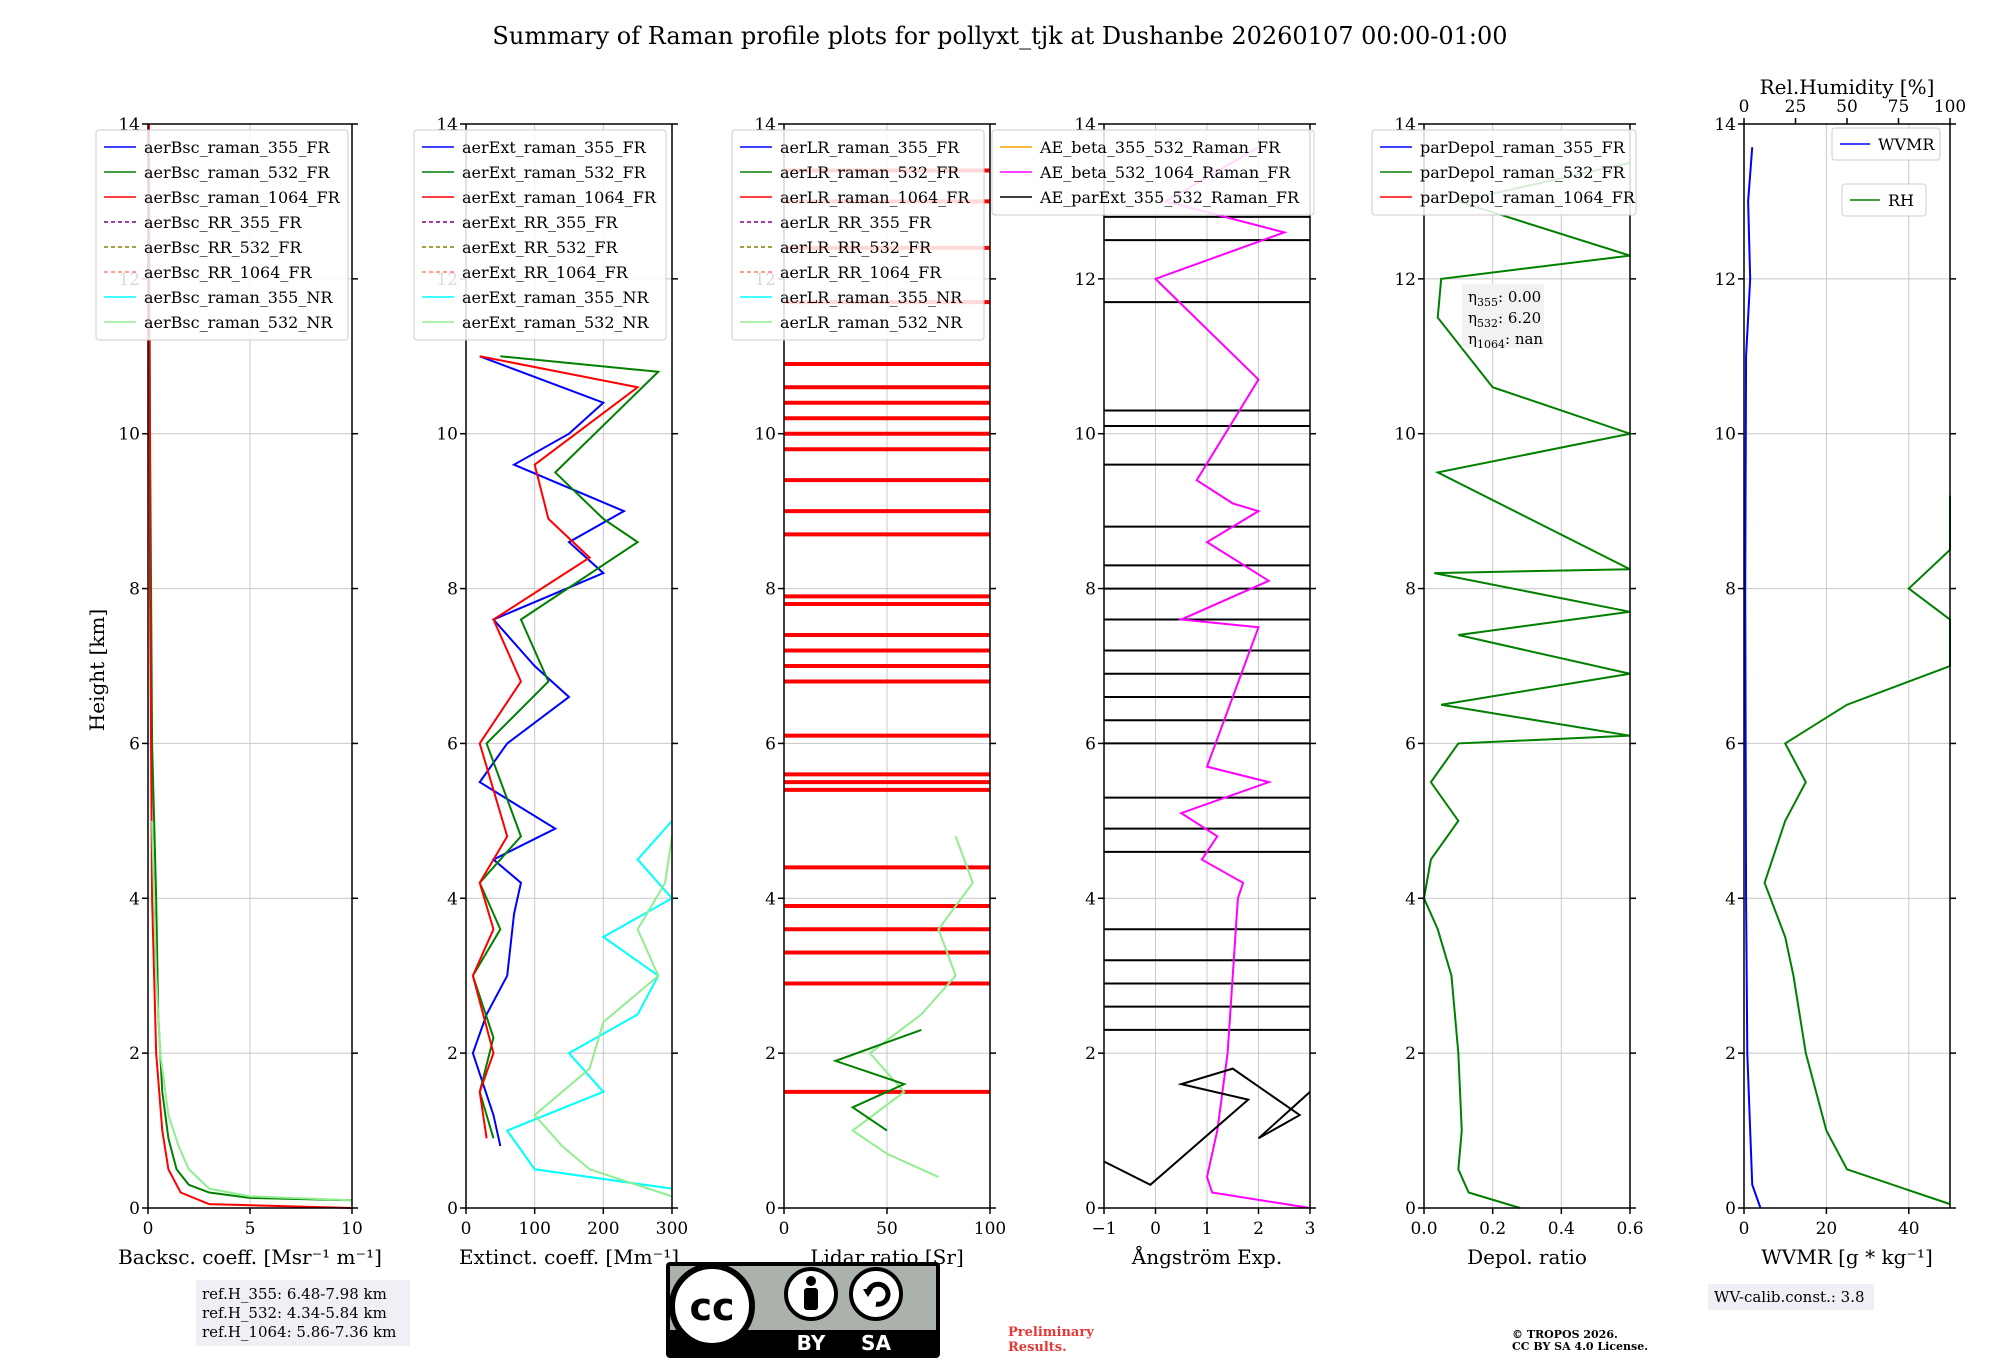  Describe the element at coordinates (712, 1306) in the screenshot. I see `cc-icon` at that location.